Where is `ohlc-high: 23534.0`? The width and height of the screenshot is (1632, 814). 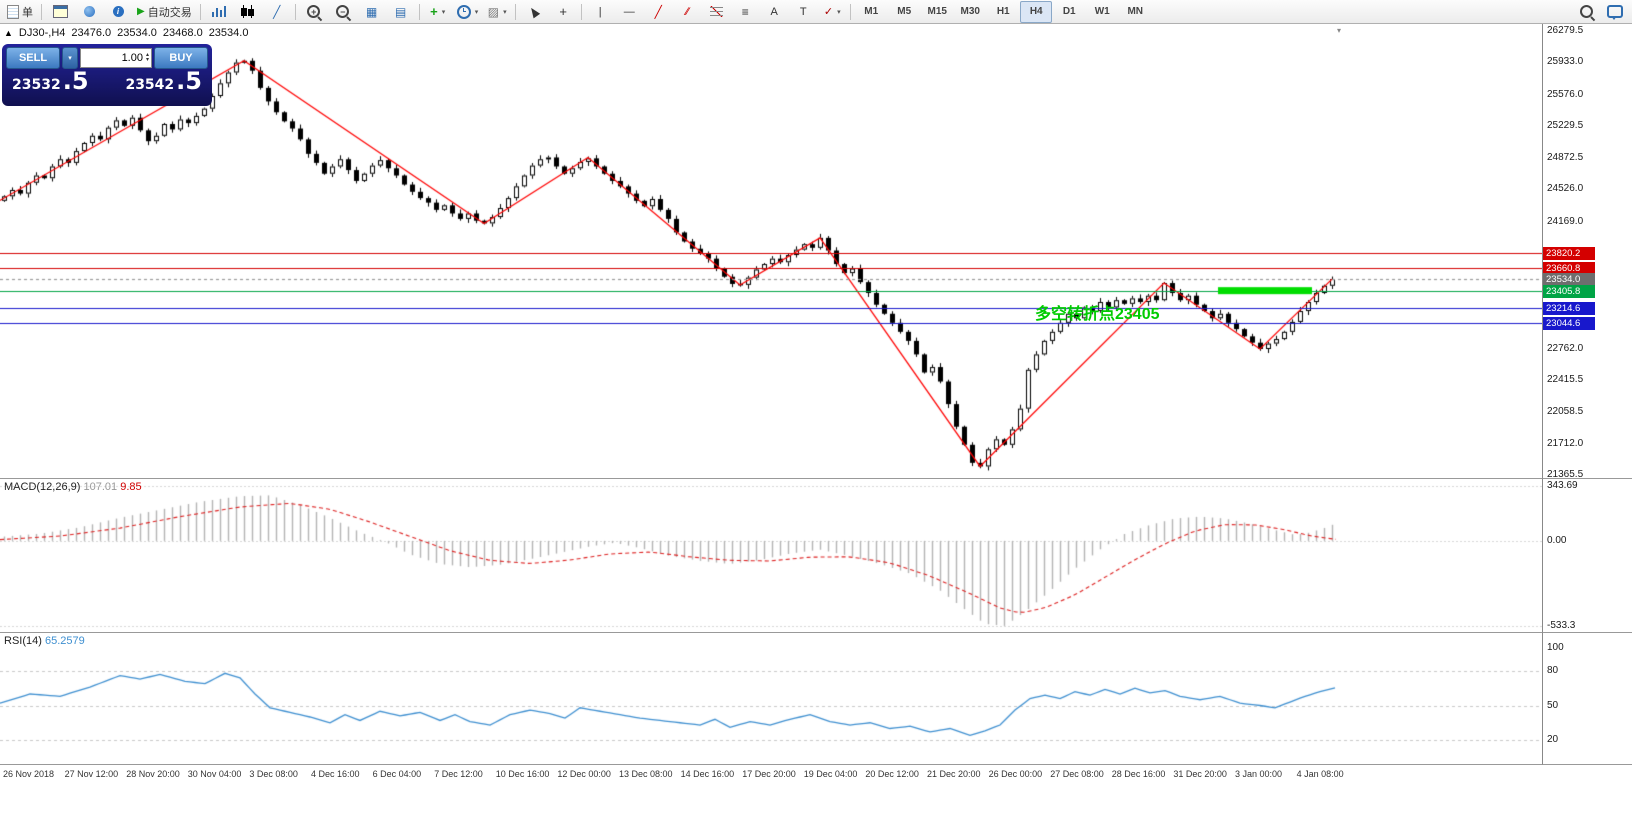 ohlc-high: 23534.0 is located at coordinates (137, 33).